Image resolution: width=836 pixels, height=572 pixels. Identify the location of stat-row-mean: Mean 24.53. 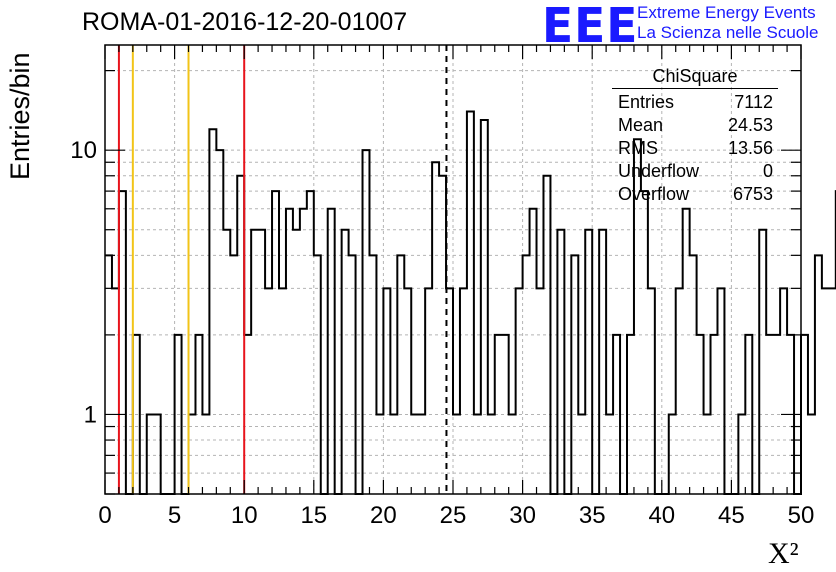
(695, 125).